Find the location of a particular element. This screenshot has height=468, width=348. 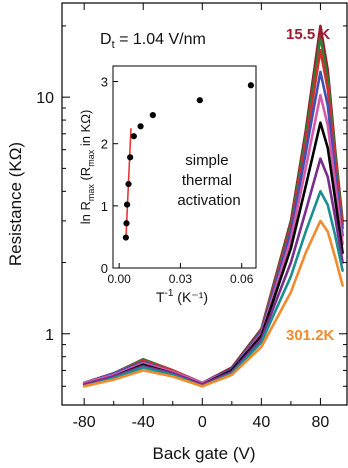

inset-y-tick-label: 2 is located at coordinates (104, 144).